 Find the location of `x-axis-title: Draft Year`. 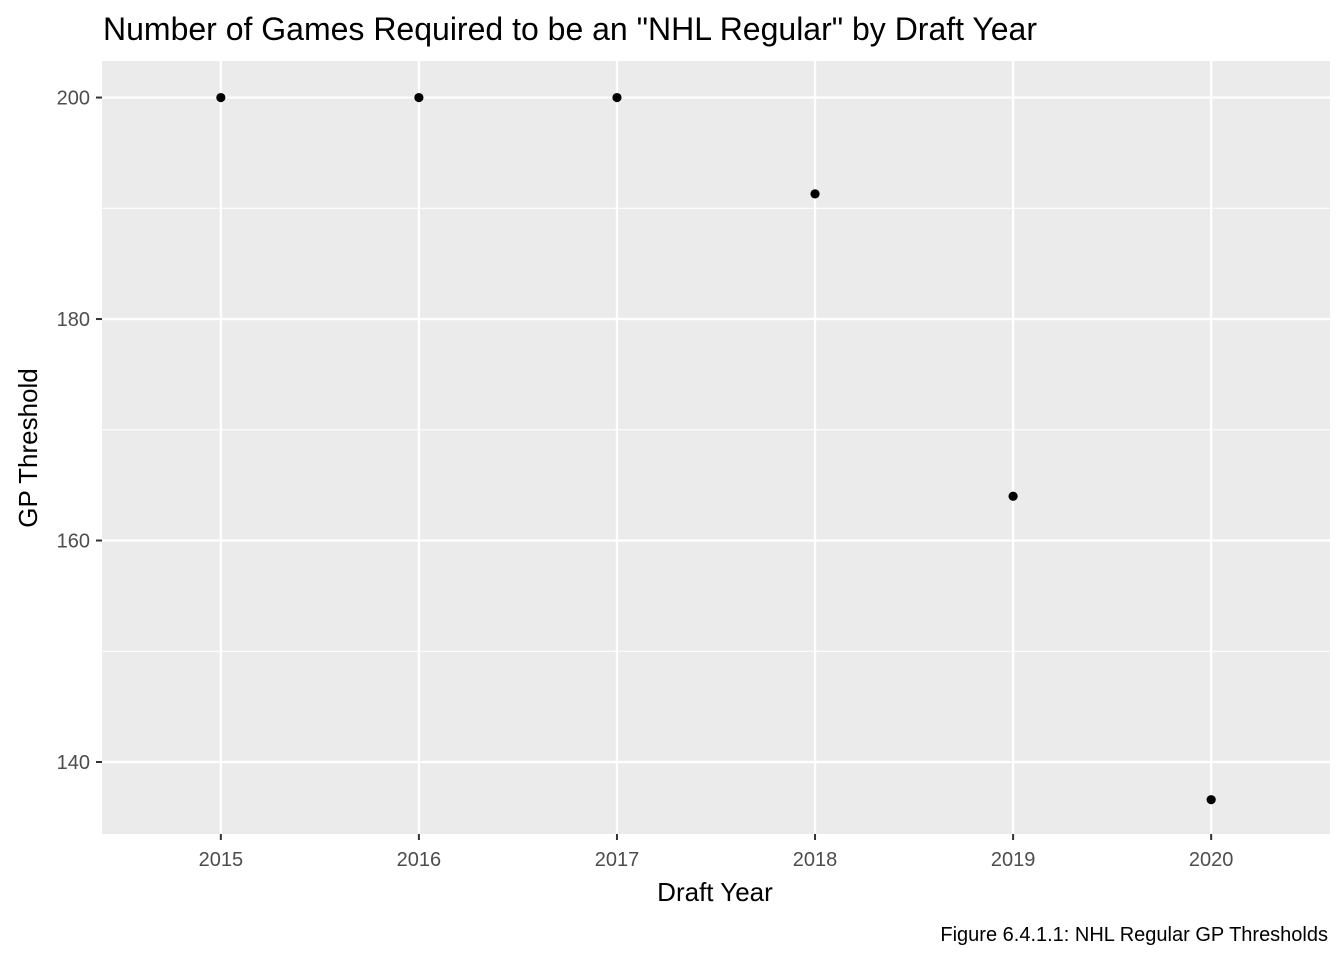

x-axis-title: Draft Year is located at coordinates (715, 892).